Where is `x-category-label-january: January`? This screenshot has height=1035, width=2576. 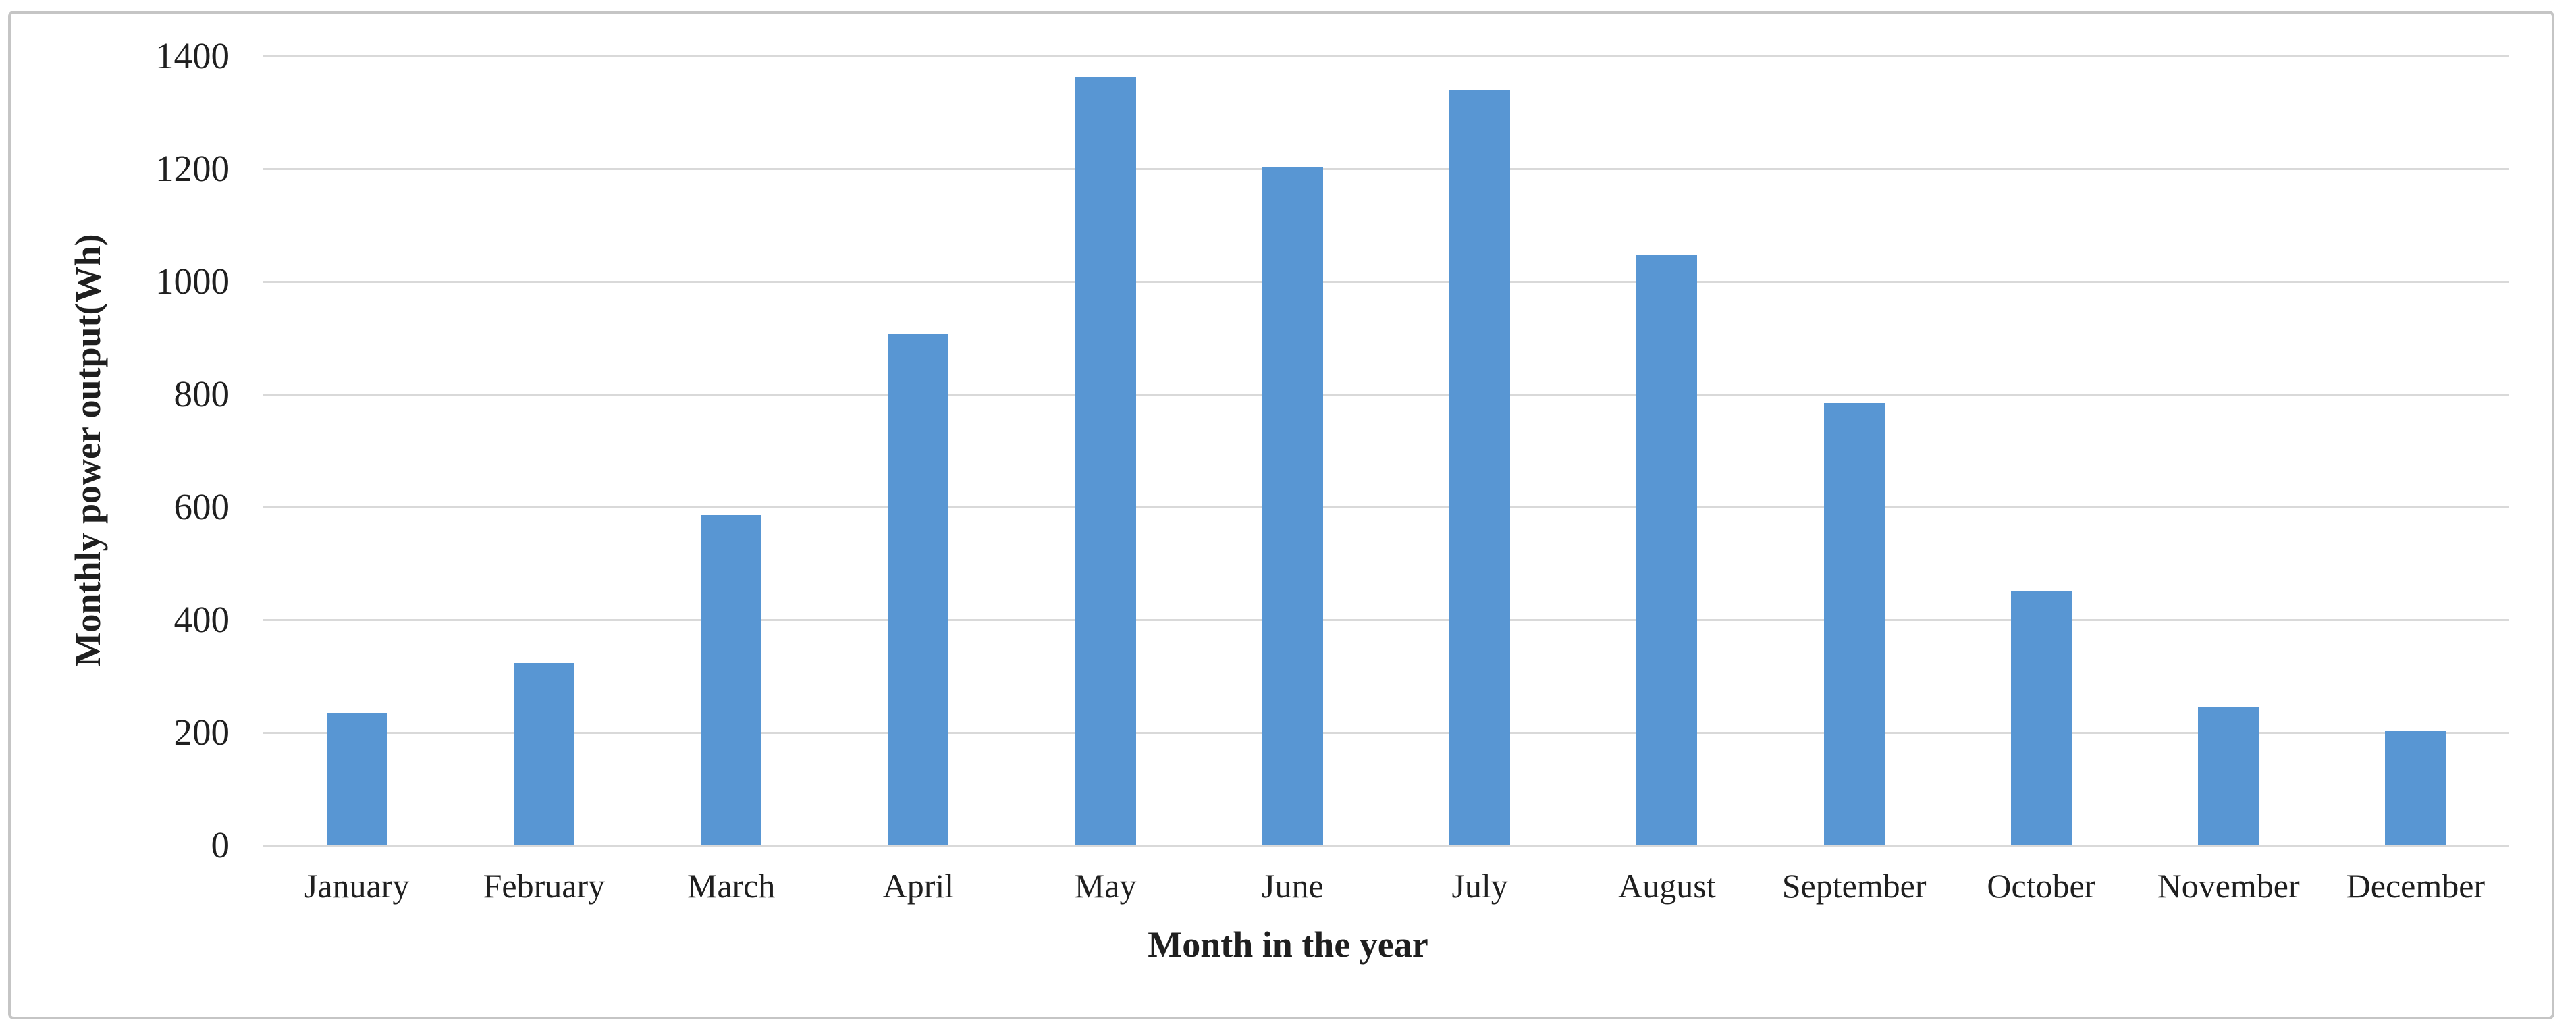
x-category-label-january: January is located at coordinates (357, 886).